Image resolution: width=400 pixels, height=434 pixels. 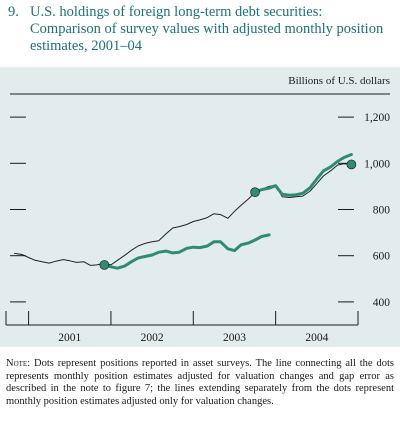 What do you see at coordinates (339, 81) in the screenshot?
I see `unit-label: Billions of U.S. dollars` at bounding box center [339, 81].